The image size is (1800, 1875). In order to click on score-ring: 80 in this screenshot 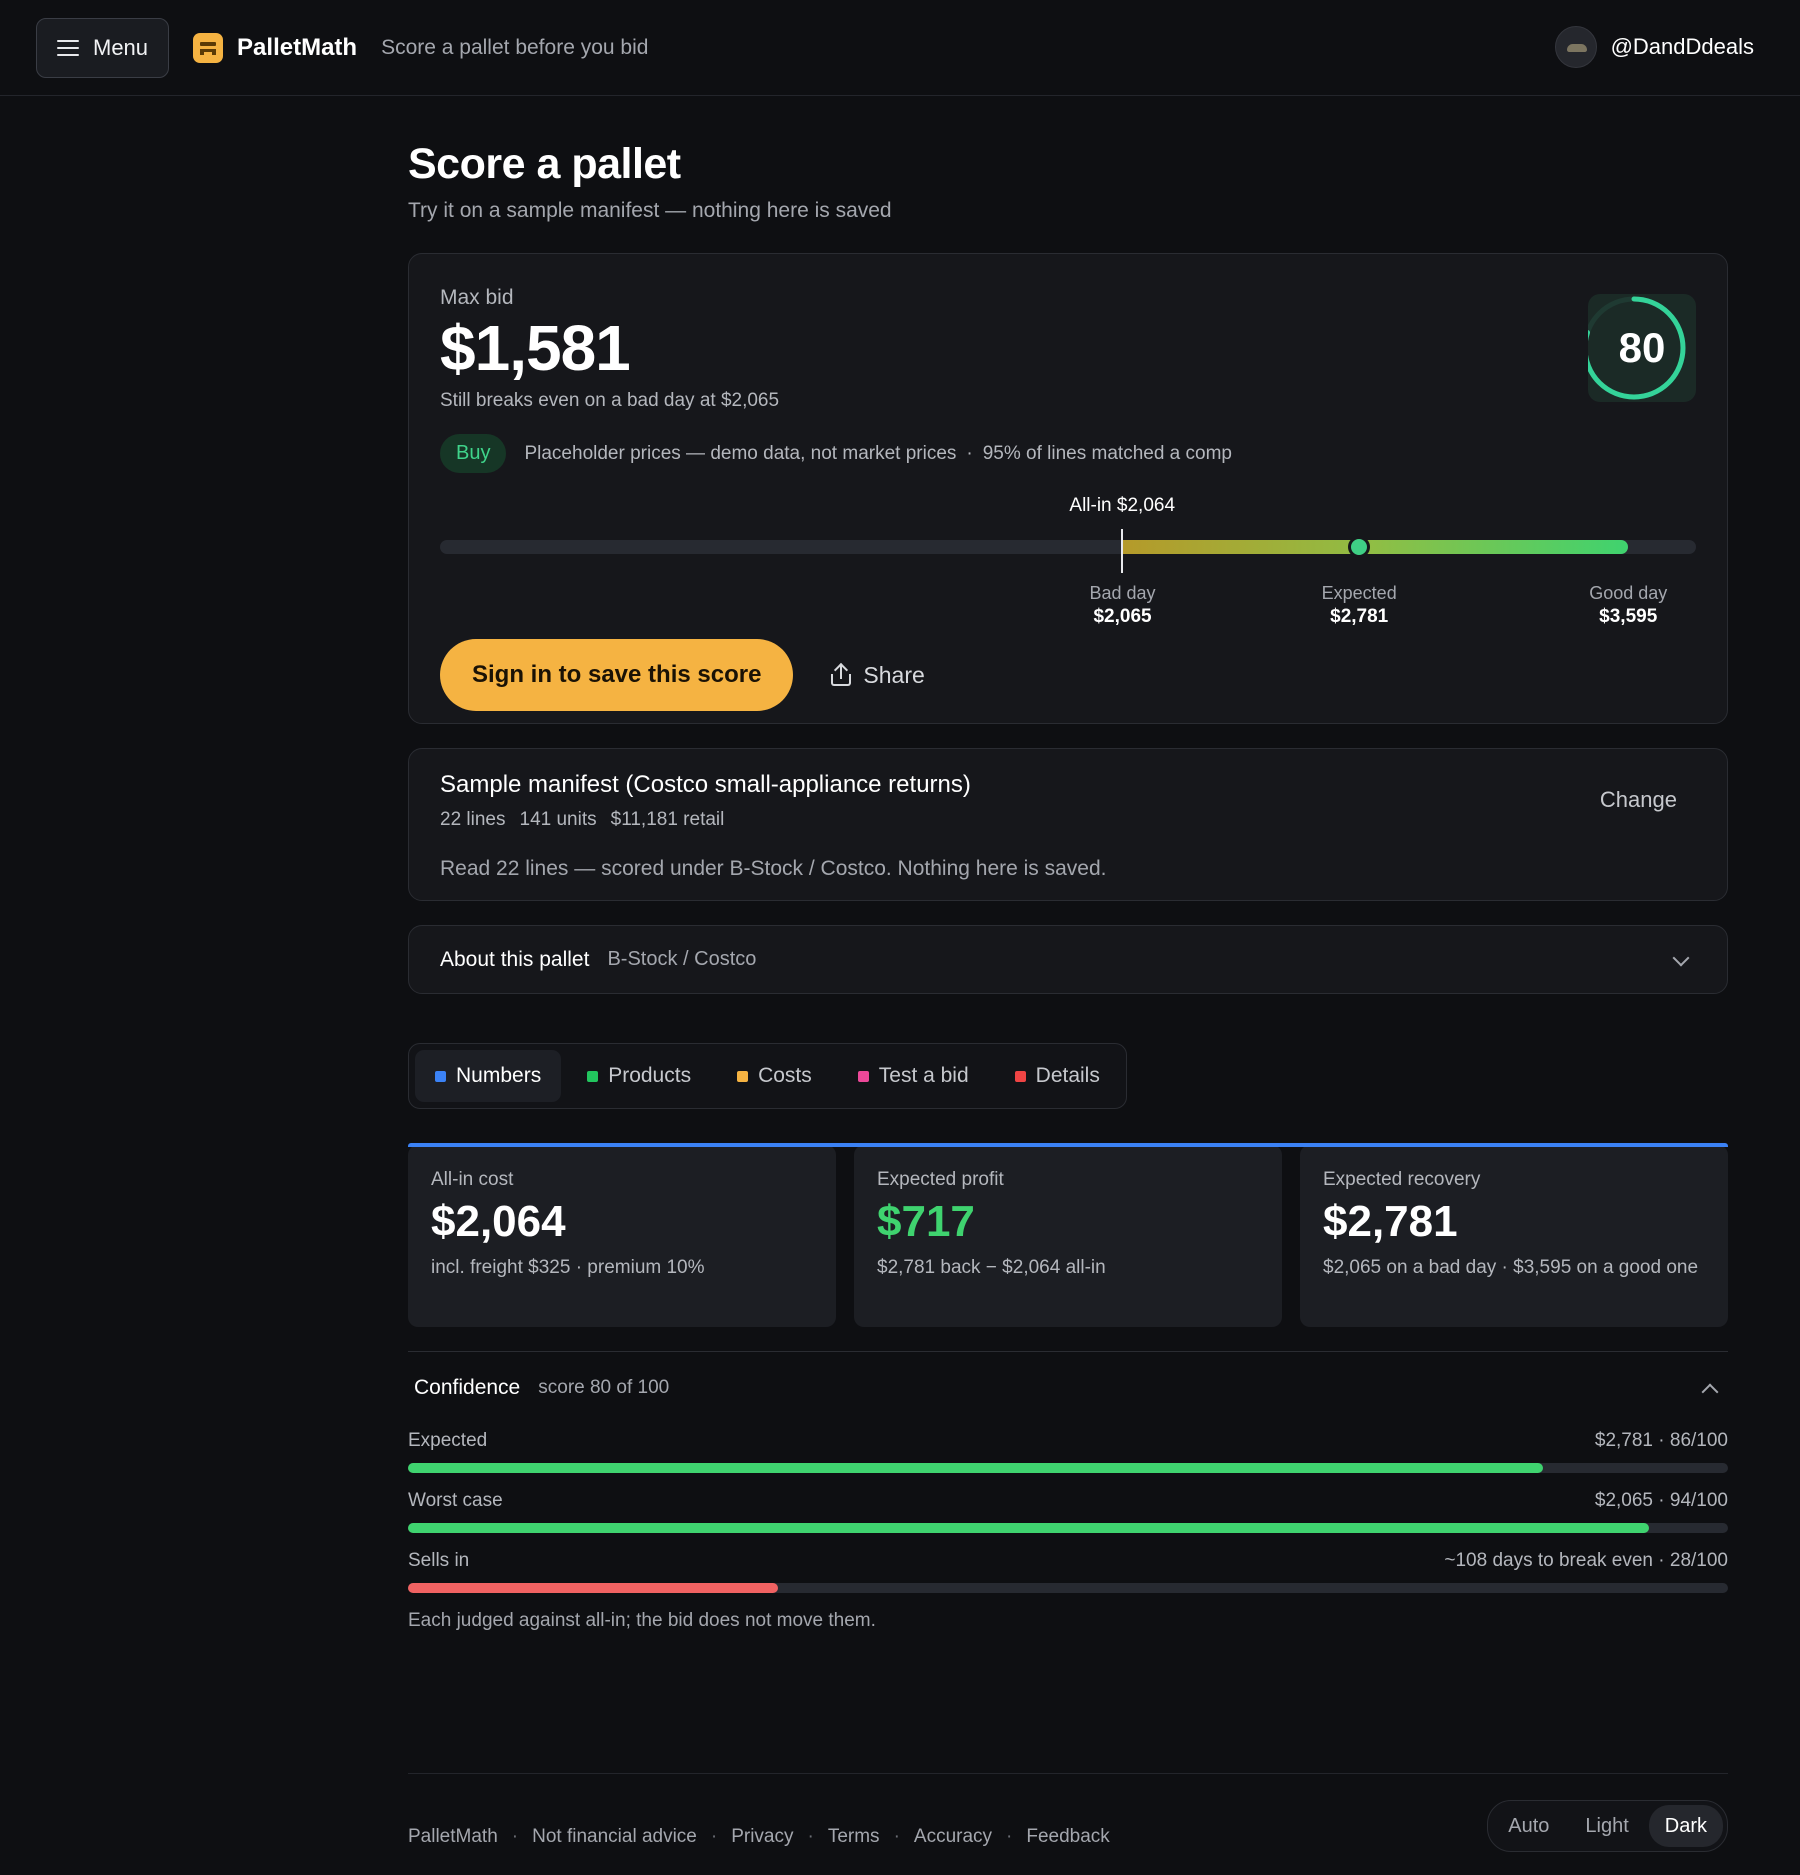, I will do `click(1639, 348)`.